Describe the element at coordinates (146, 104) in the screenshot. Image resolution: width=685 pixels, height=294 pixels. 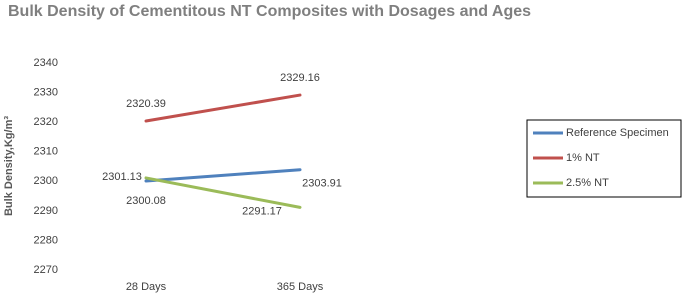
I see `data-label: 2320.39` at that location.